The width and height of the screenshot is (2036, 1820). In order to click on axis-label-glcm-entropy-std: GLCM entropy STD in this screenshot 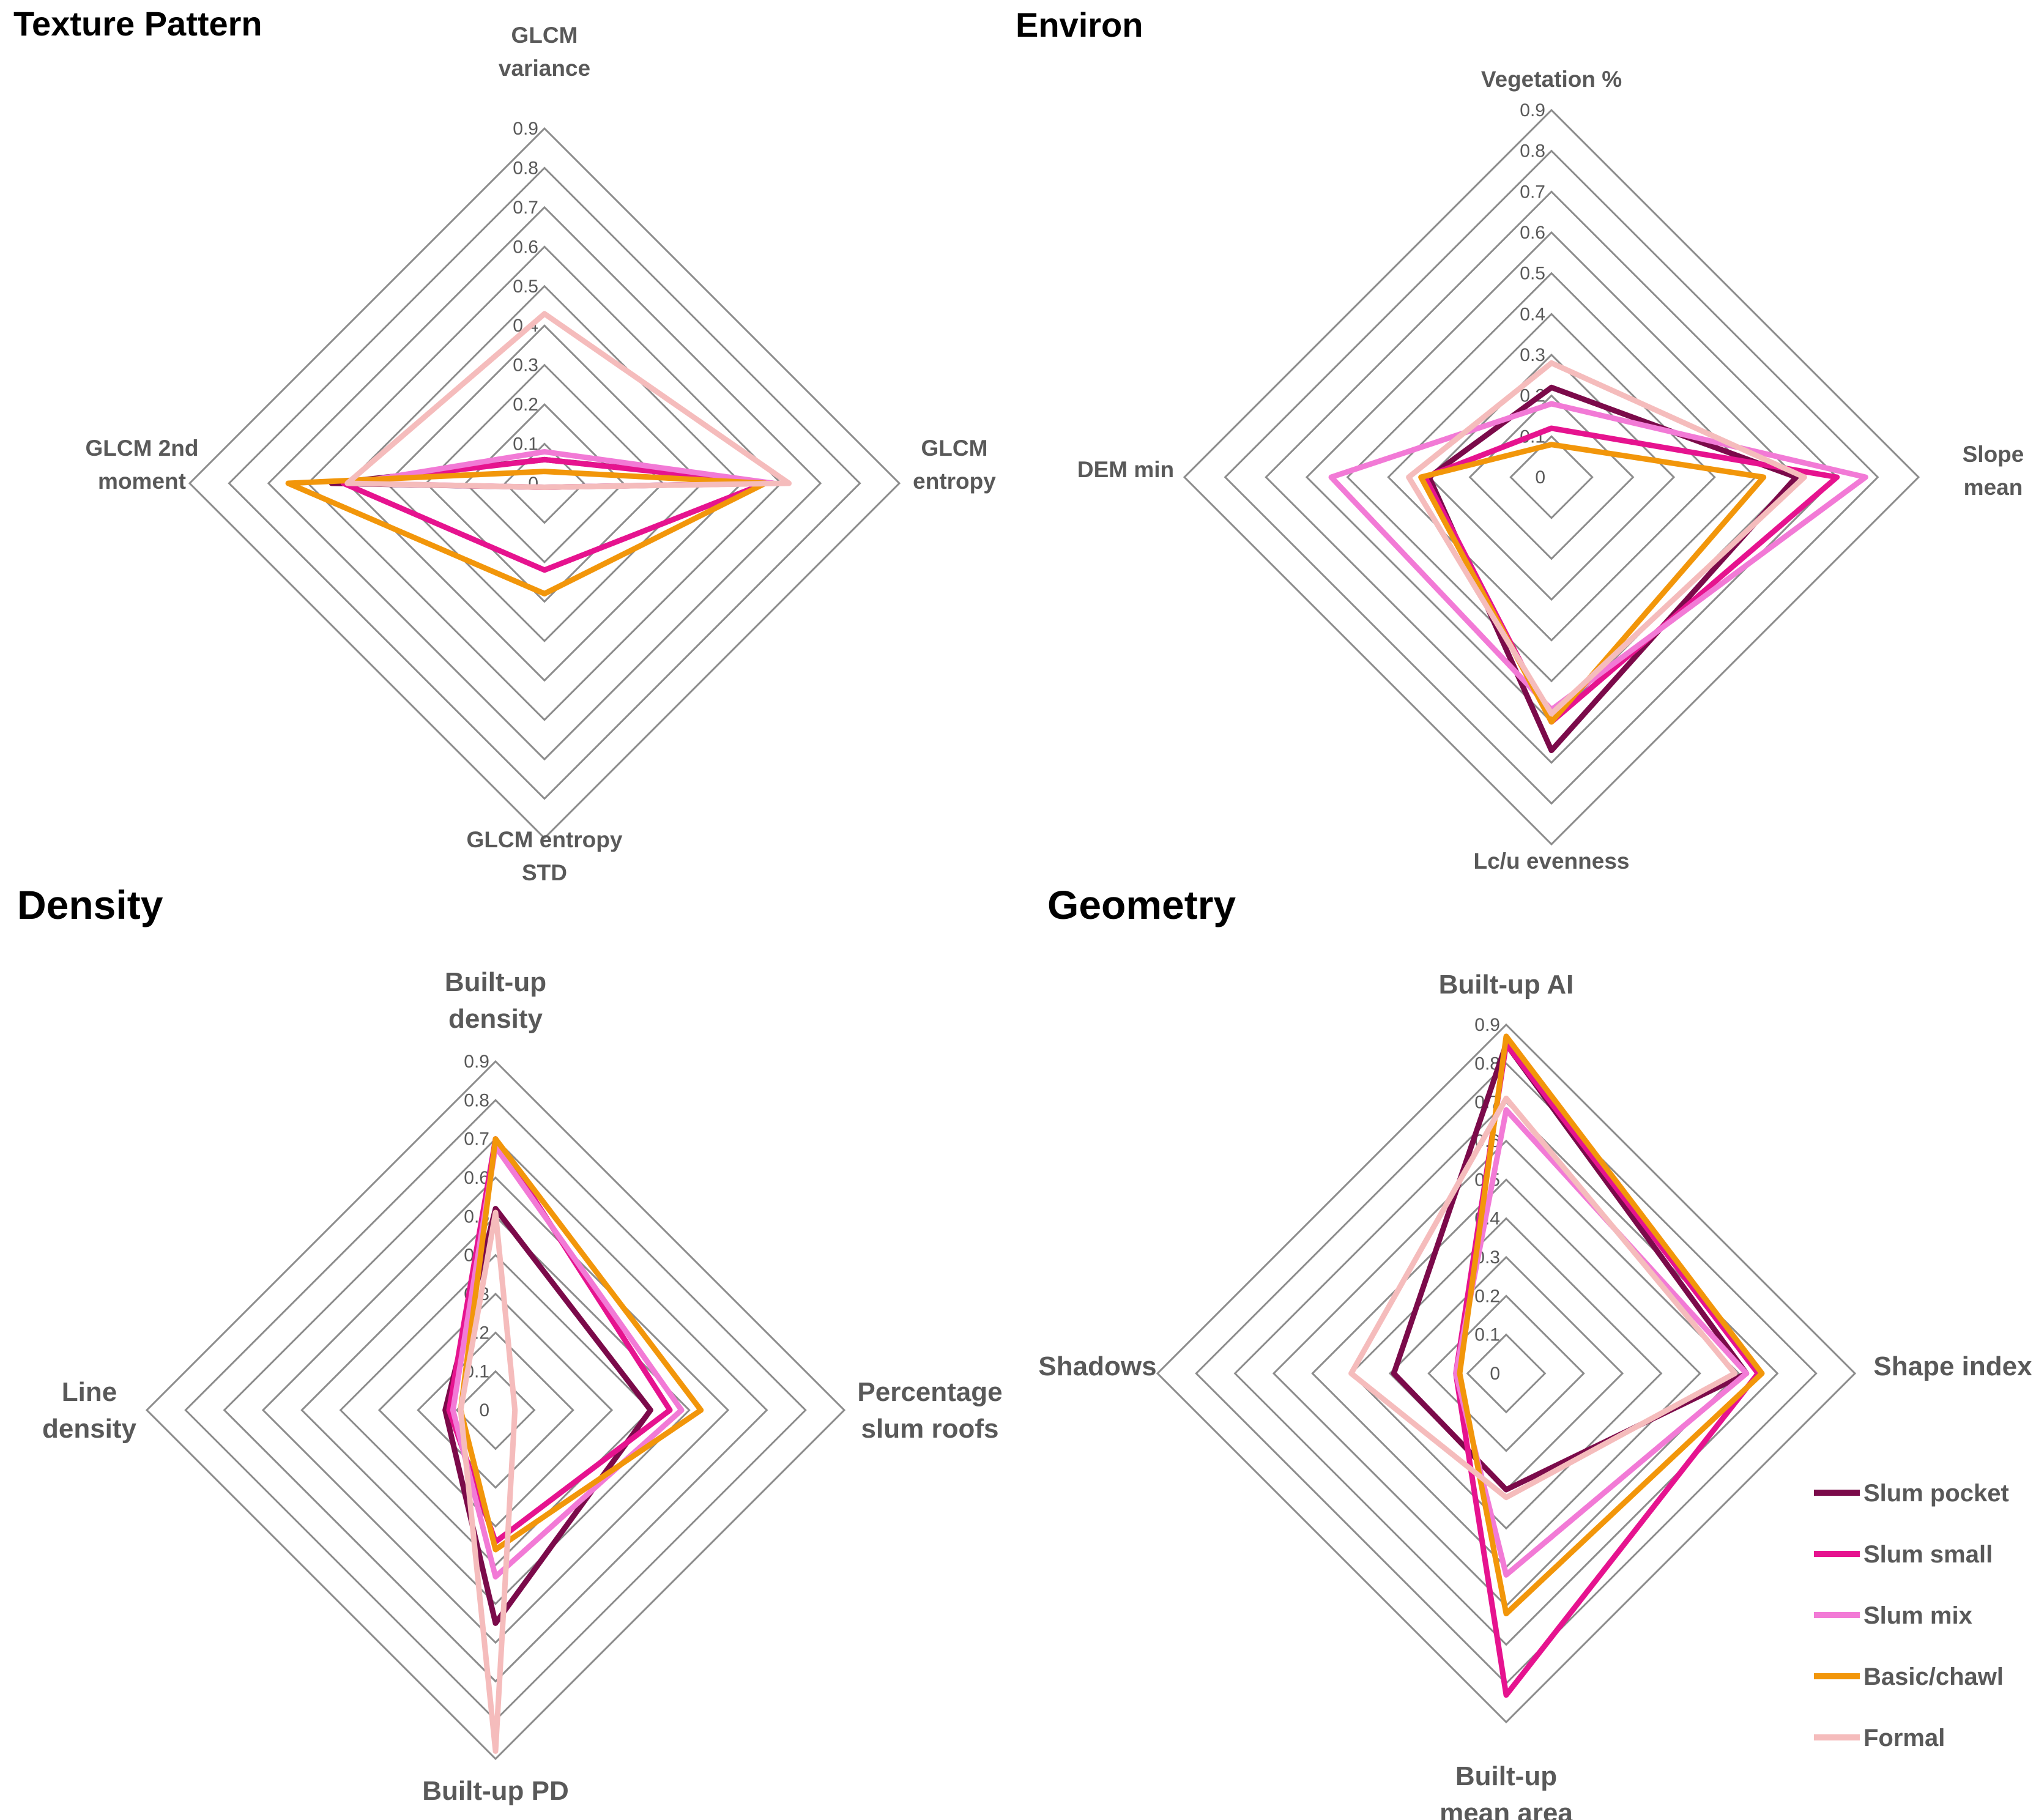, I will do `click(545, 856)`.